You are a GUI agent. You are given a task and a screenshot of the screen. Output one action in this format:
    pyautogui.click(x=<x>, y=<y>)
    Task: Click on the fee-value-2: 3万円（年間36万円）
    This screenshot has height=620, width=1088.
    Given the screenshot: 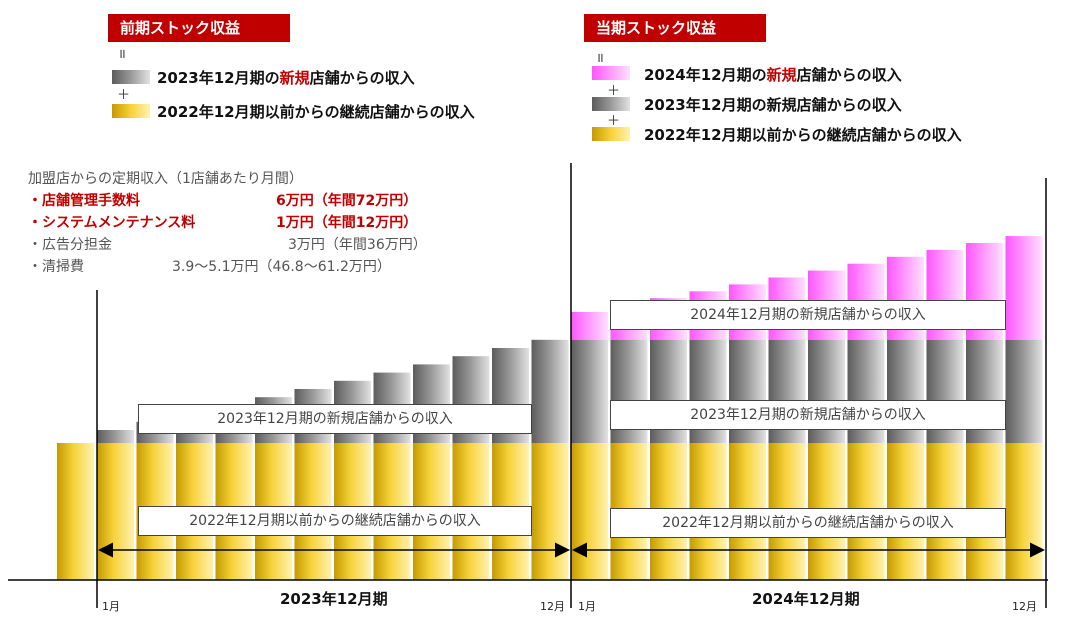 What is the action you would take?
    pyautogui.click(x=357, y=245)
    